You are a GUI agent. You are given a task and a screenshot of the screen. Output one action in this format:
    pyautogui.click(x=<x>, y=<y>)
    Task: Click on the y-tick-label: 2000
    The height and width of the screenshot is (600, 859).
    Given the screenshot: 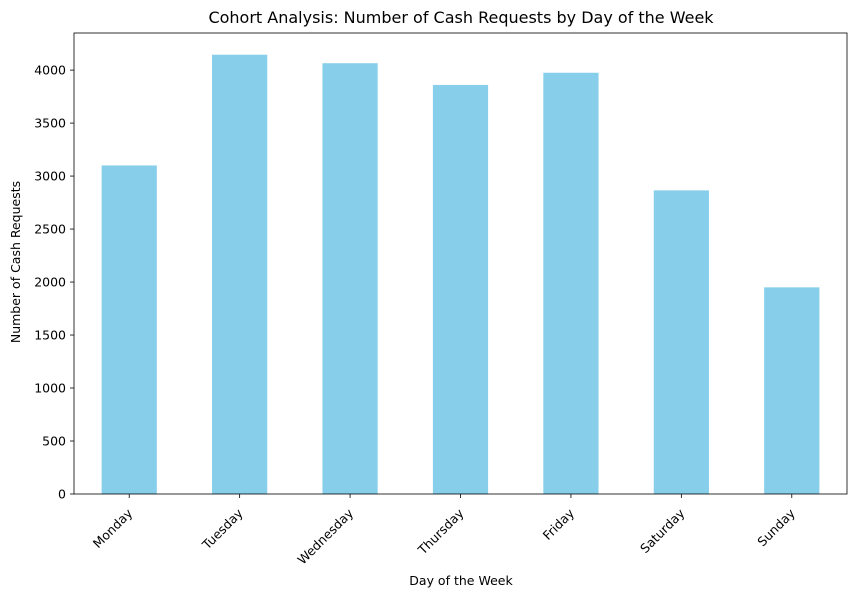 What is the action you would take?
    pyautogui.click(x=50, y=282)
    